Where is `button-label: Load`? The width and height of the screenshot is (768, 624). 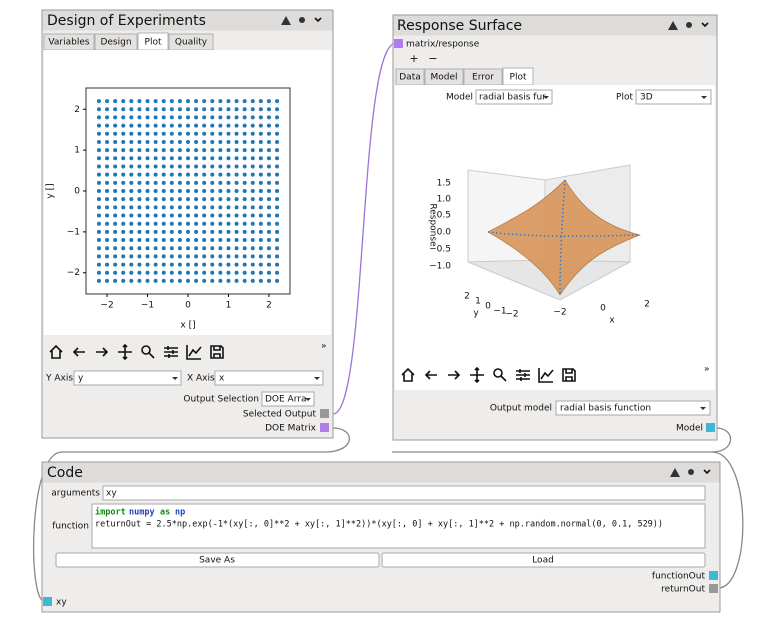
button-label: Load is located at coordinates (543, 561).